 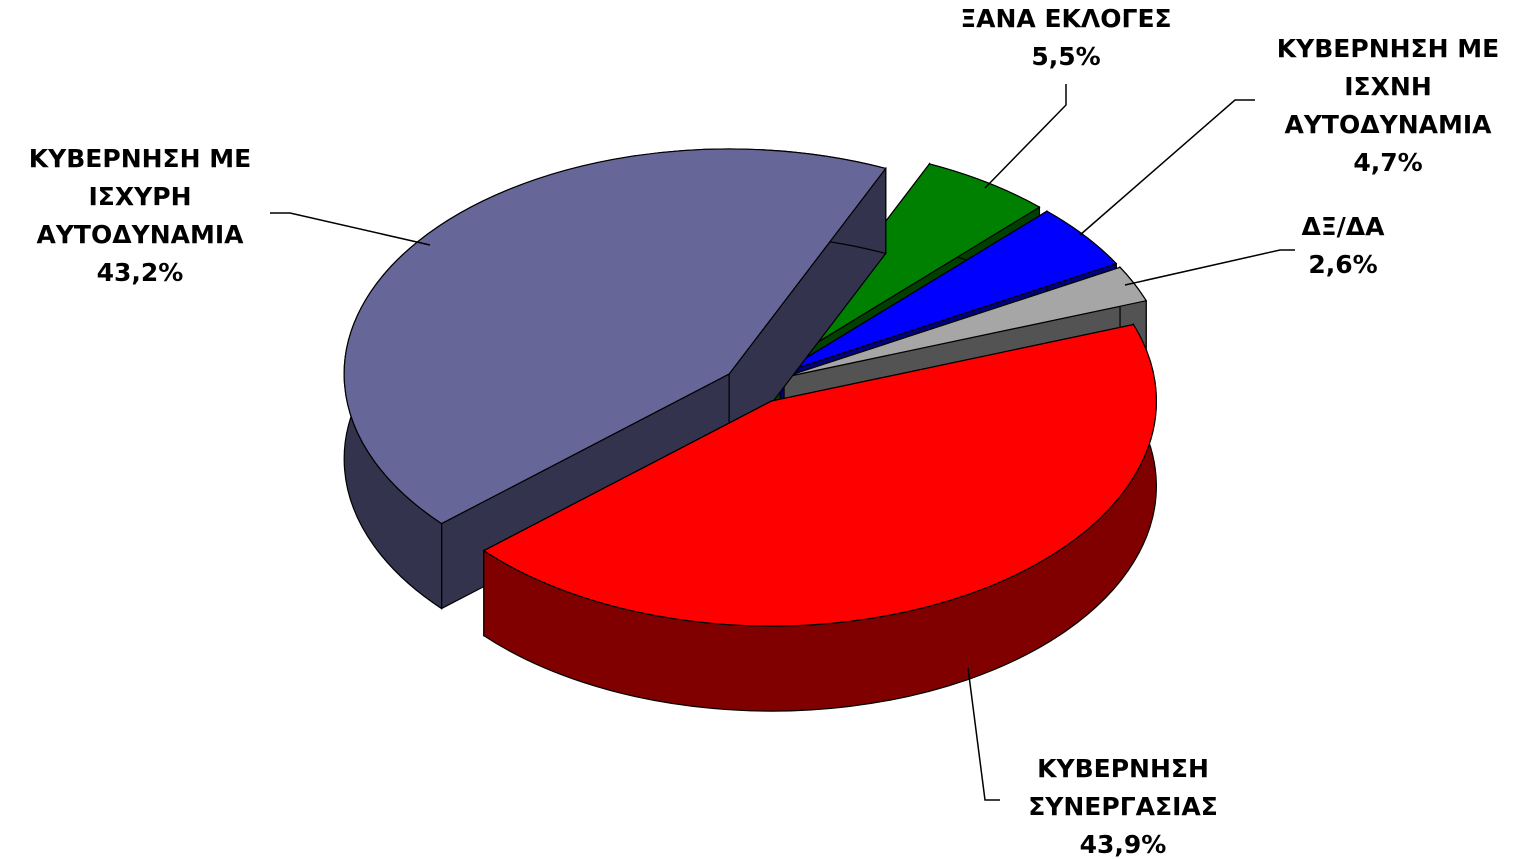 I want to click on value-label: 43,9%, so click(x=1123, y=844).